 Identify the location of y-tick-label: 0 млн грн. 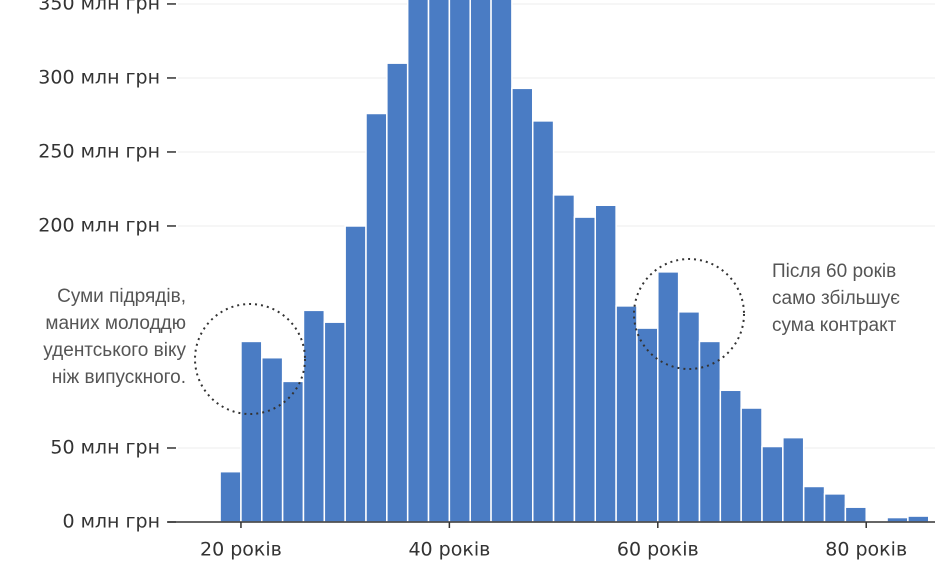
(111, 522).